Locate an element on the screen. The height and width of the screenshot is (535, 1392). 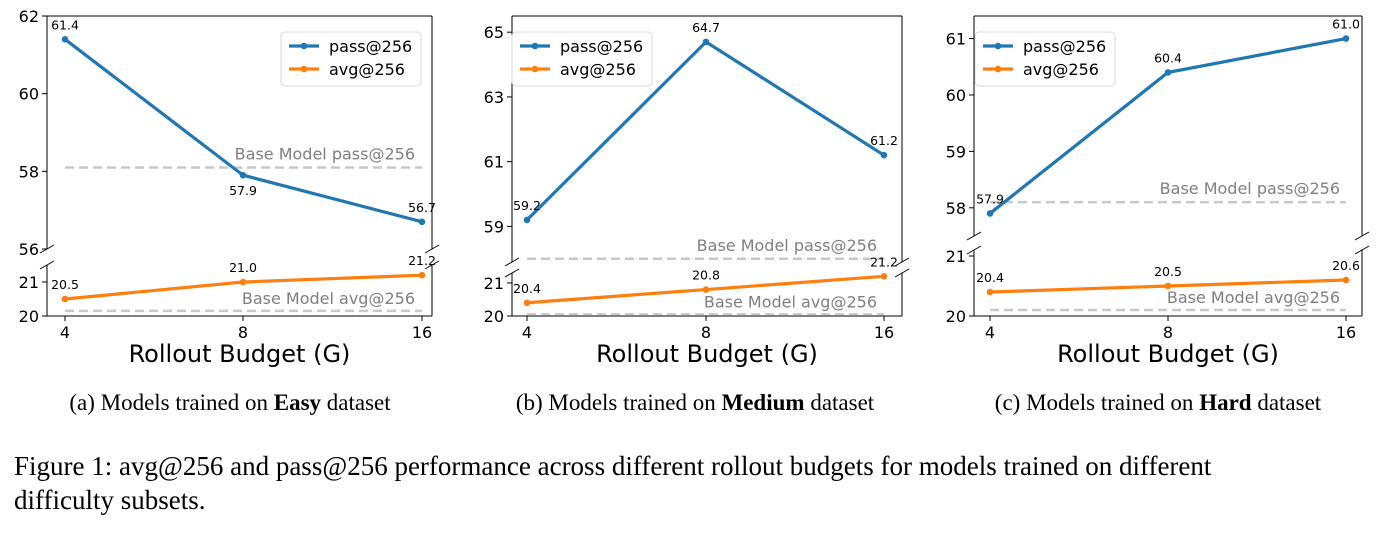
y-tick-label: 56 is located at coordinates (29, 249).